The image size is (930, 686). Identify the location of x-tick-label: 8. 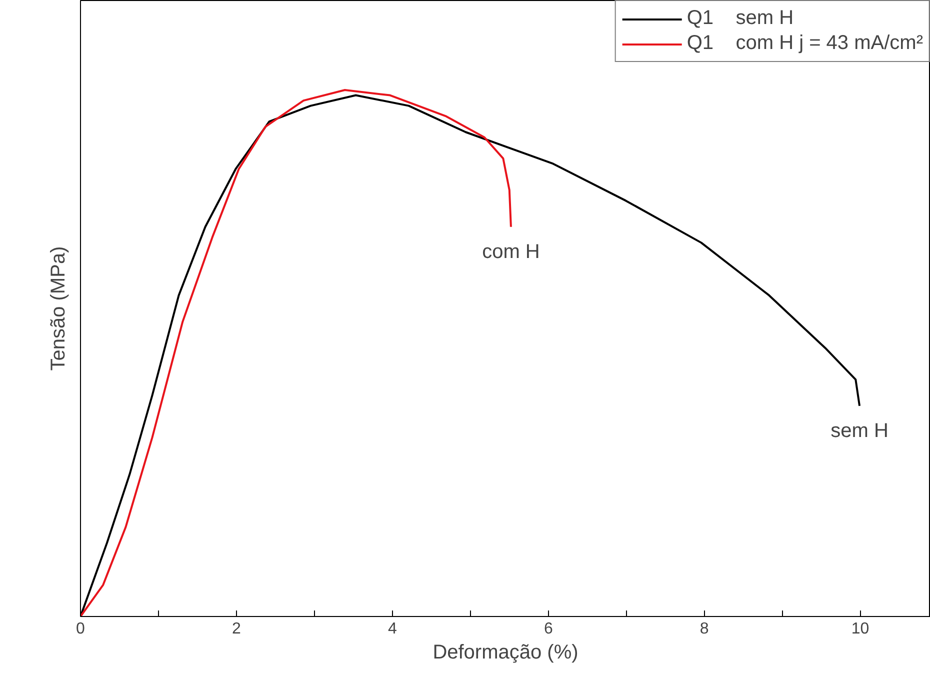
(704, 629).